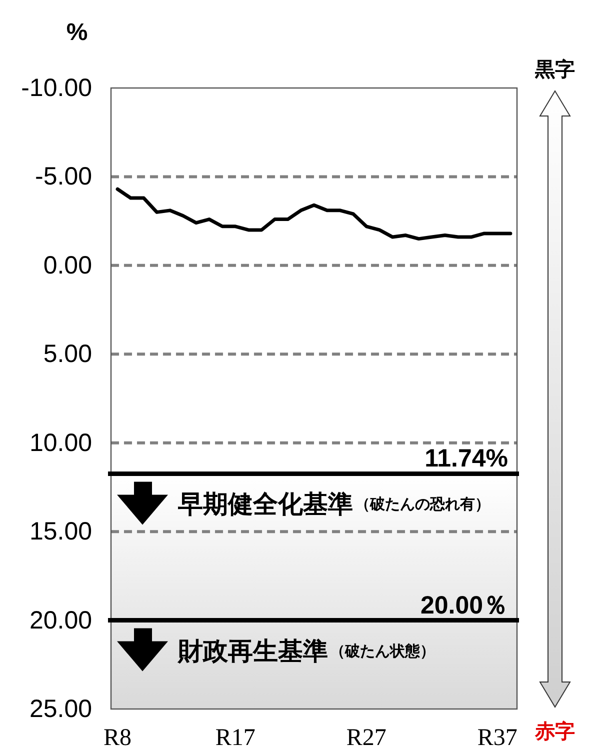 Image resolution: width=611 pixels, height=755 pixels. Describe the element at coordinates (60, 620) in the screenshot. I see `y-tick-label: 20.00` at that location.